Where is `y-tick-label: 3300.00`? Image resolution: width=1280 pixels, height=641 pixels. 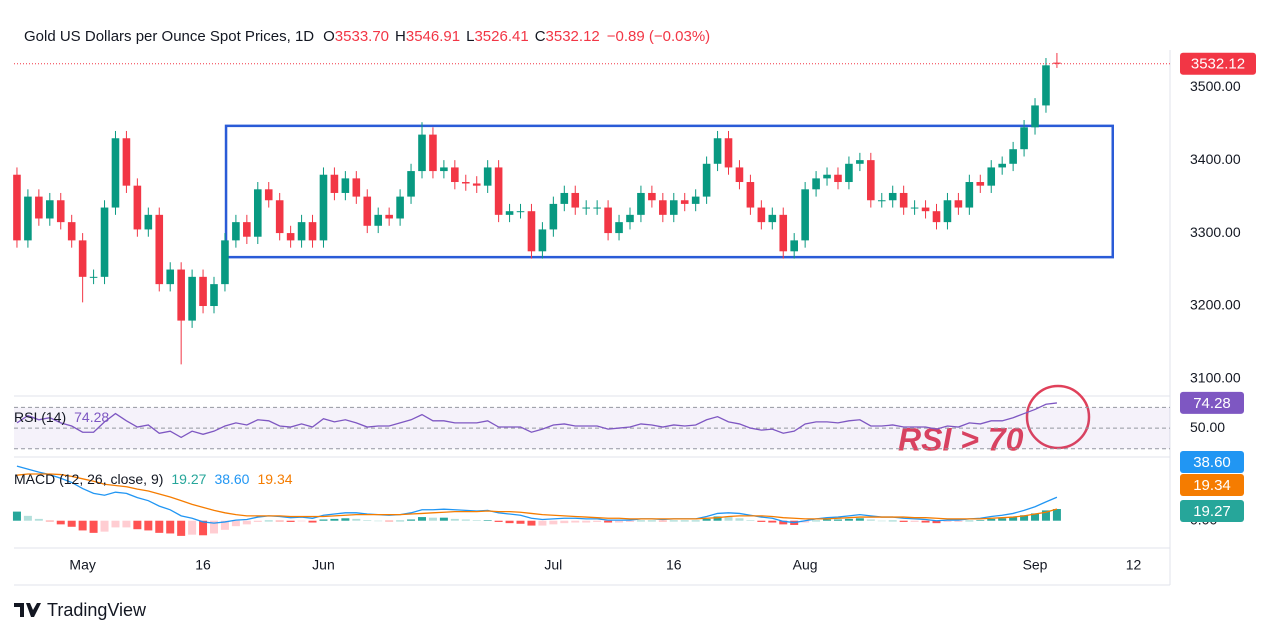
y-tick-label: 3300.00 is located at coordinates (1215, 232).